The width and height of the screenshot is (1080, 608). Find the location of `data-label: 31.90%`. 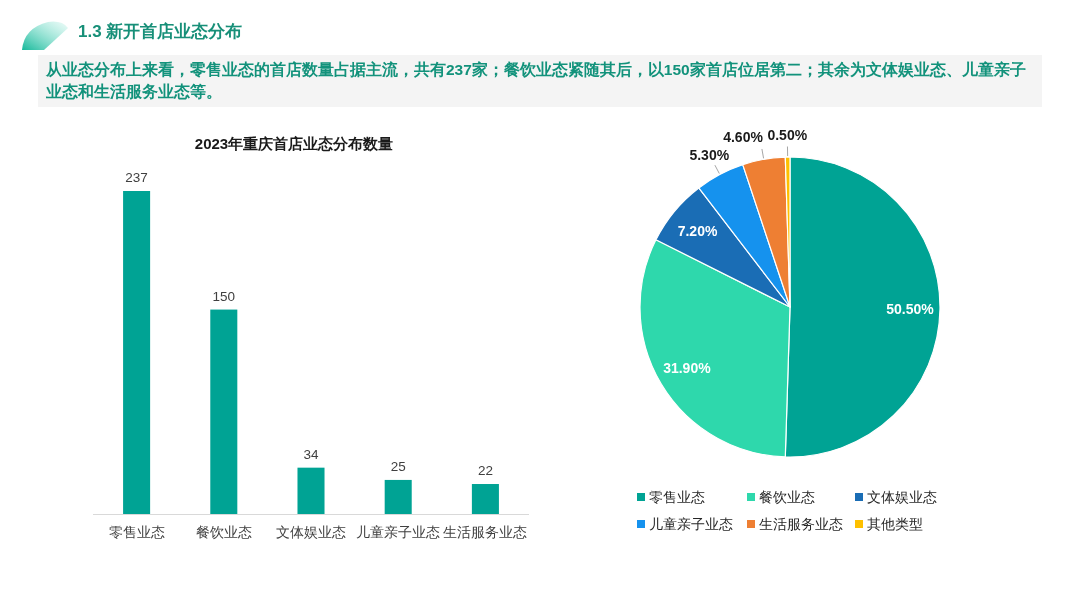

data-label: 31.90% is located at coordinates (687, 368).